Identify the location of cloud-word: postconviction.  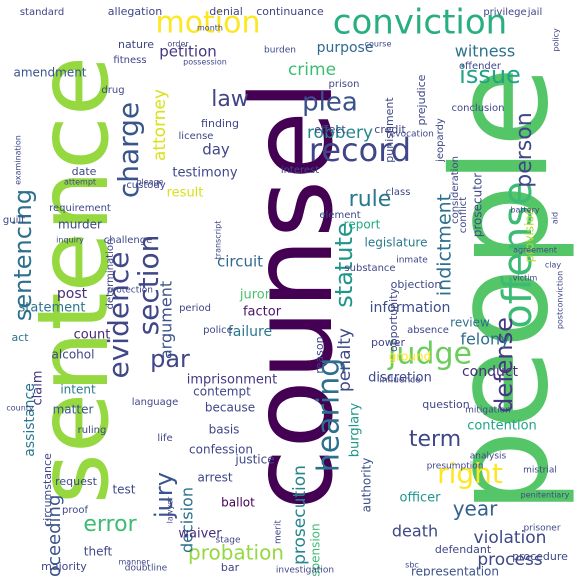
(560, 300).